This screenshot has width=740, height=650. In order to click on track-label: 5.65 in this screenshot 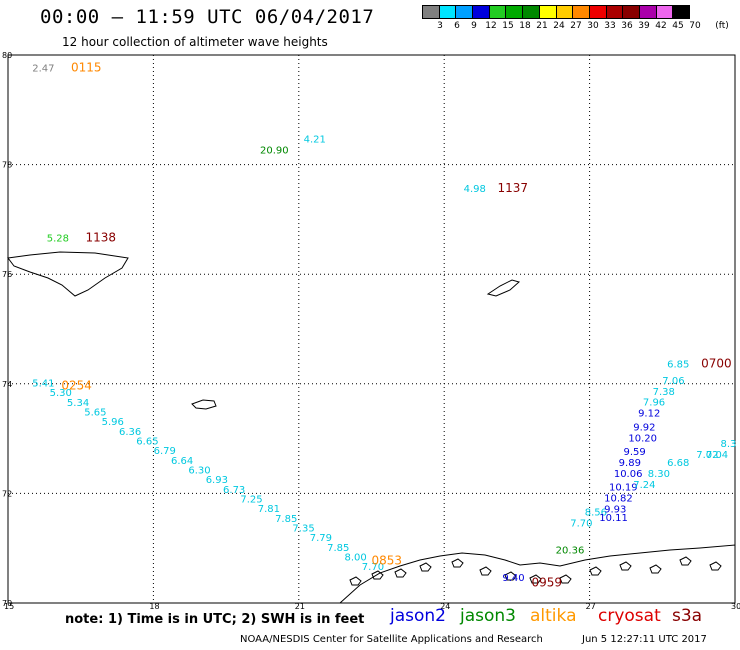, I will do `click(95, 413)`.